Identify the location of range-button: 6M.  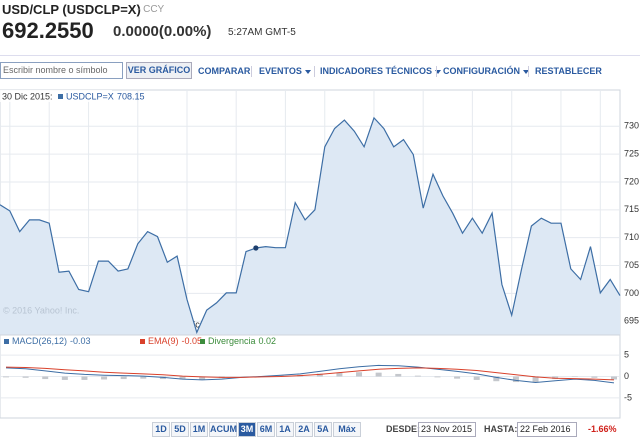
(266, 429).